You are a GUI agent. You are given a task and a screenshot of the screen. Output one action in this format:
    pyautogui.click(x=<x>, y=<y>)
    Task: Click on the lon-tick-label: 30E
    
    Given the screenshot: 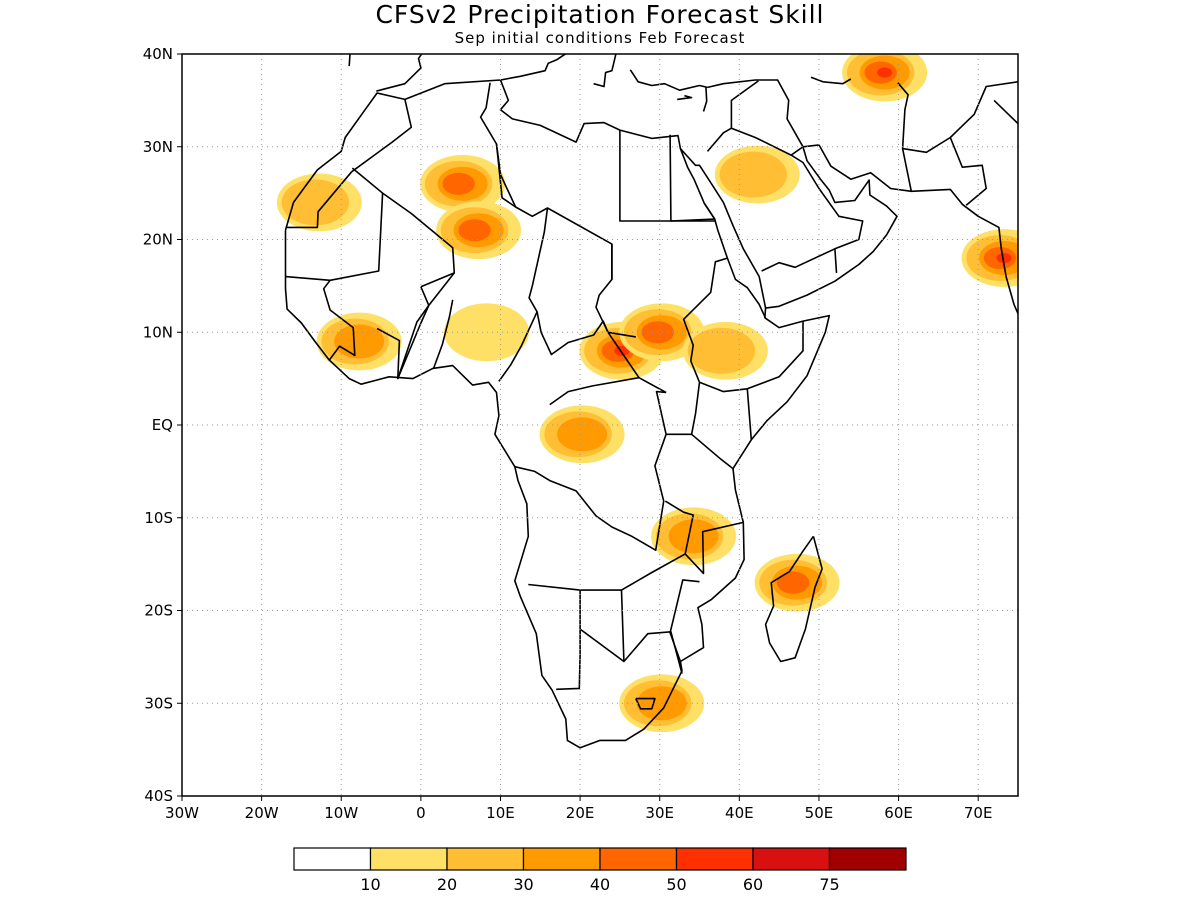 What is the action you would take?
    pyautogui.click(x=659, y=813)
    